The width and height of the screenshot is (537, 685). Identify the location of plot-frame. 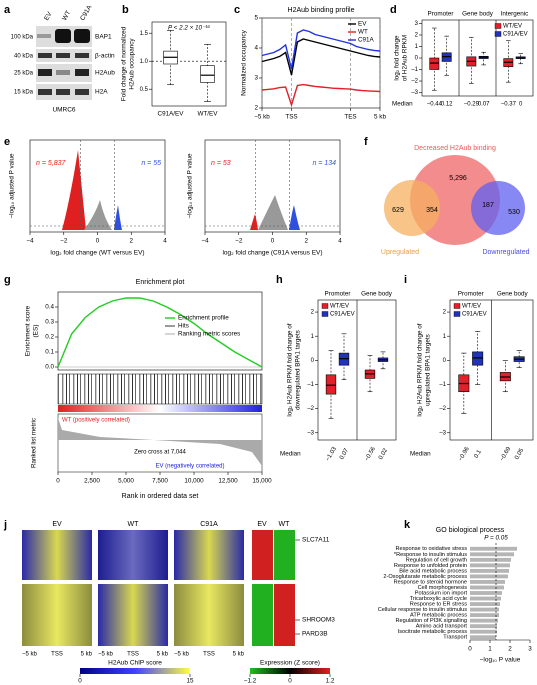
(160, 331).